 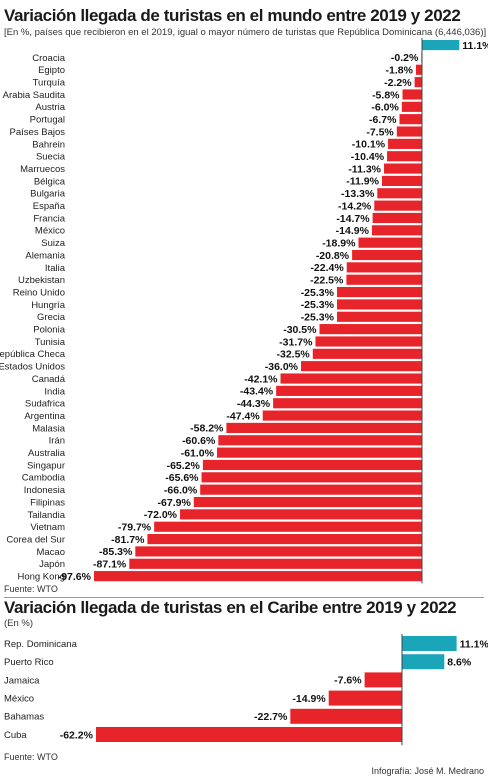 What do you see at coordinates (368, 157) in the screenshot?
I see `world-value-label: -10.4%` at bounding box center [368, 157].